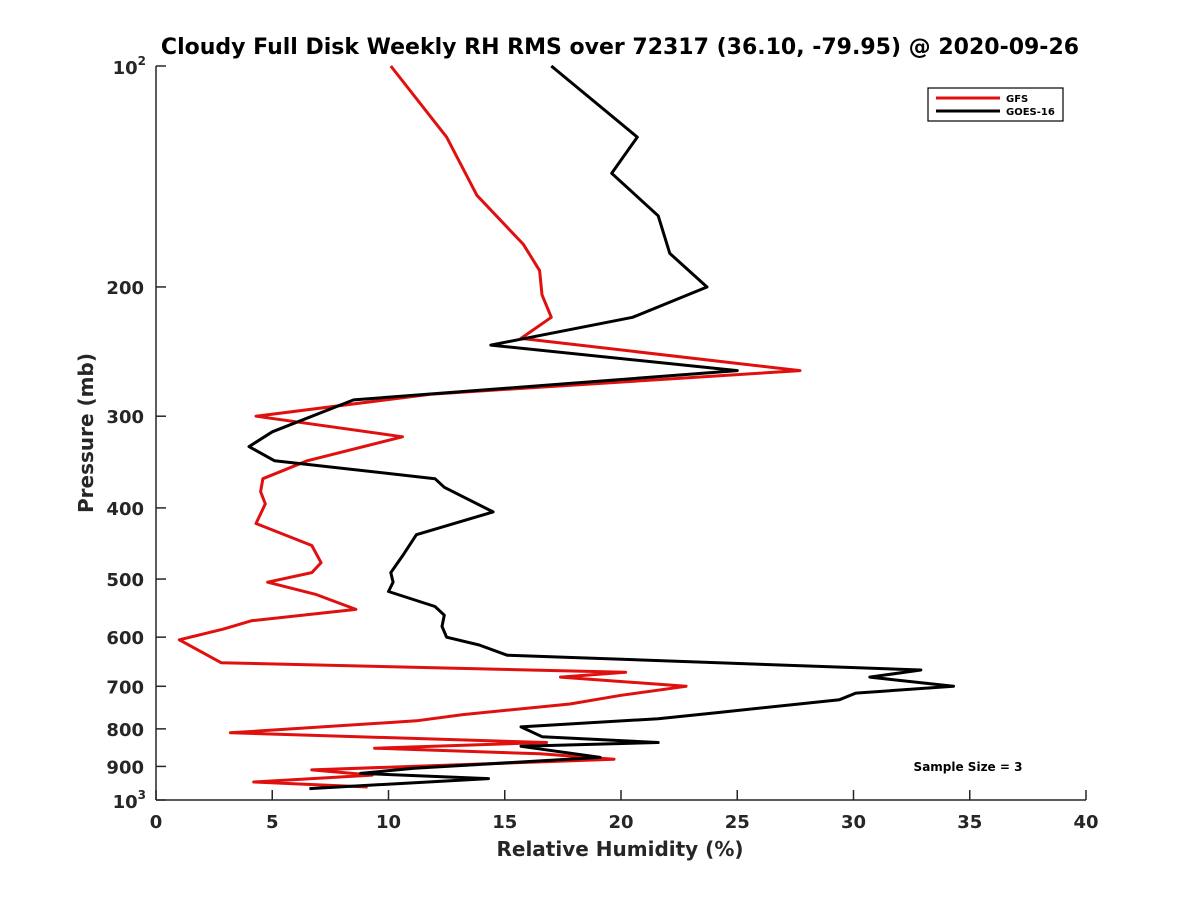 The width and height of the screenshot is (1200, 900). What do you see at coordinates (156, 822) in the screenshot?
I see `x-tick-label: 0` at bounding box center [156, 822].